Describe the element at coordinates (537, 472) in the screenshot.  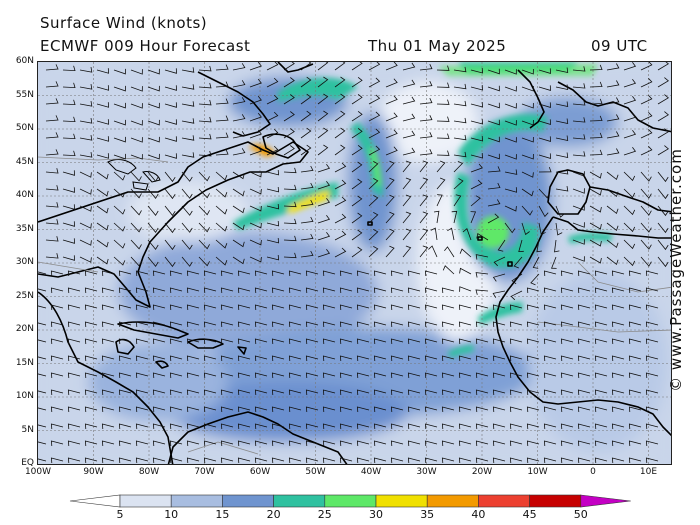
I see `longitude-label: 10W` at that location.